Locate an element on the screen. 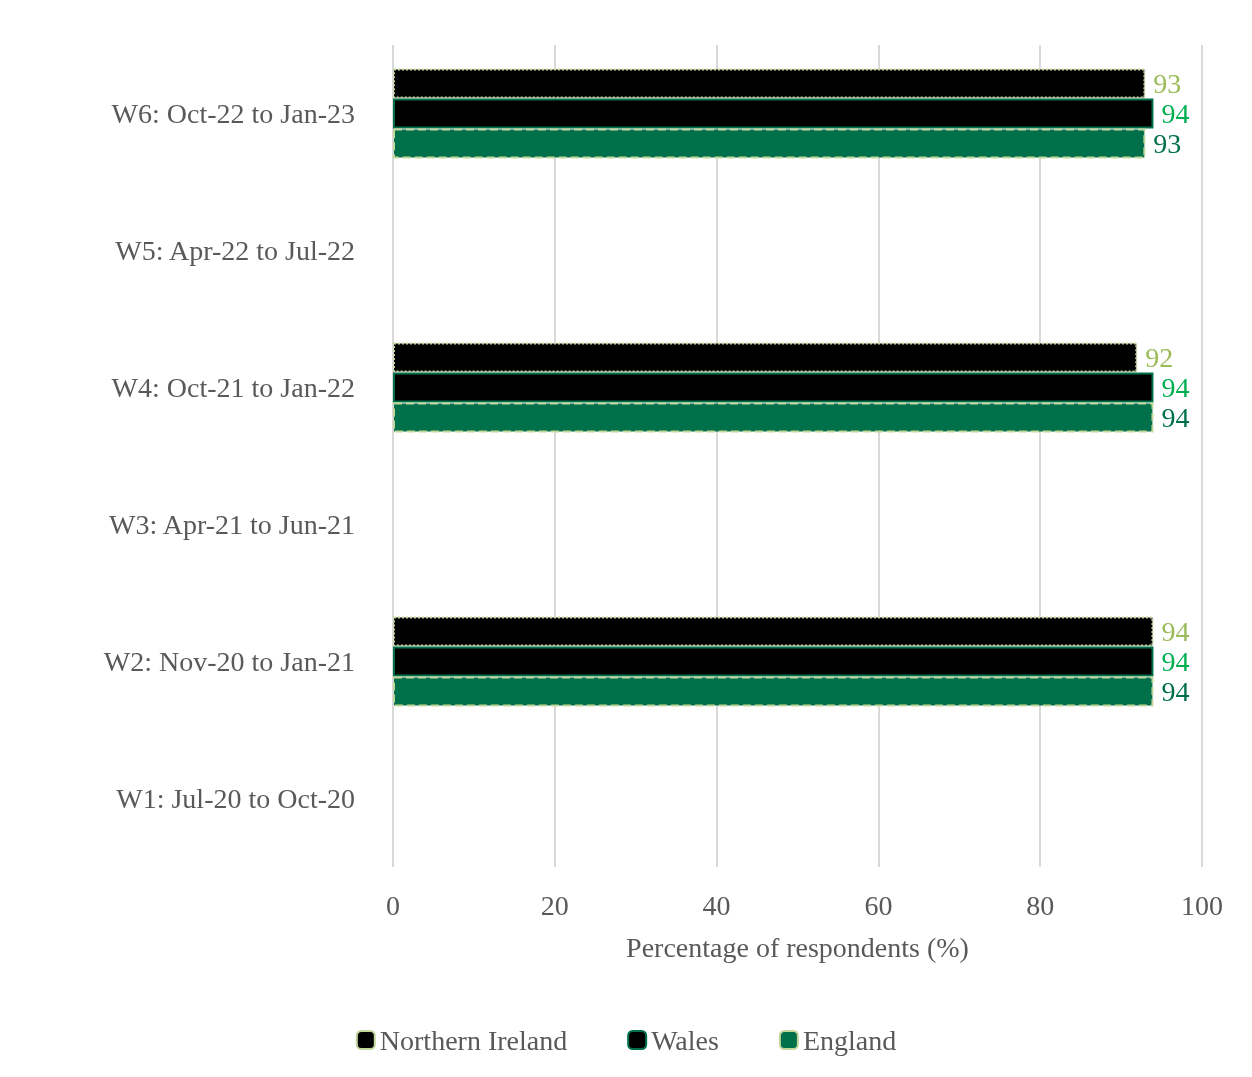 This screenshot has width=1252, height=1077. y-tick-label: W5: Apr-22 to Jul-22 is located at coordinates (235, 250).